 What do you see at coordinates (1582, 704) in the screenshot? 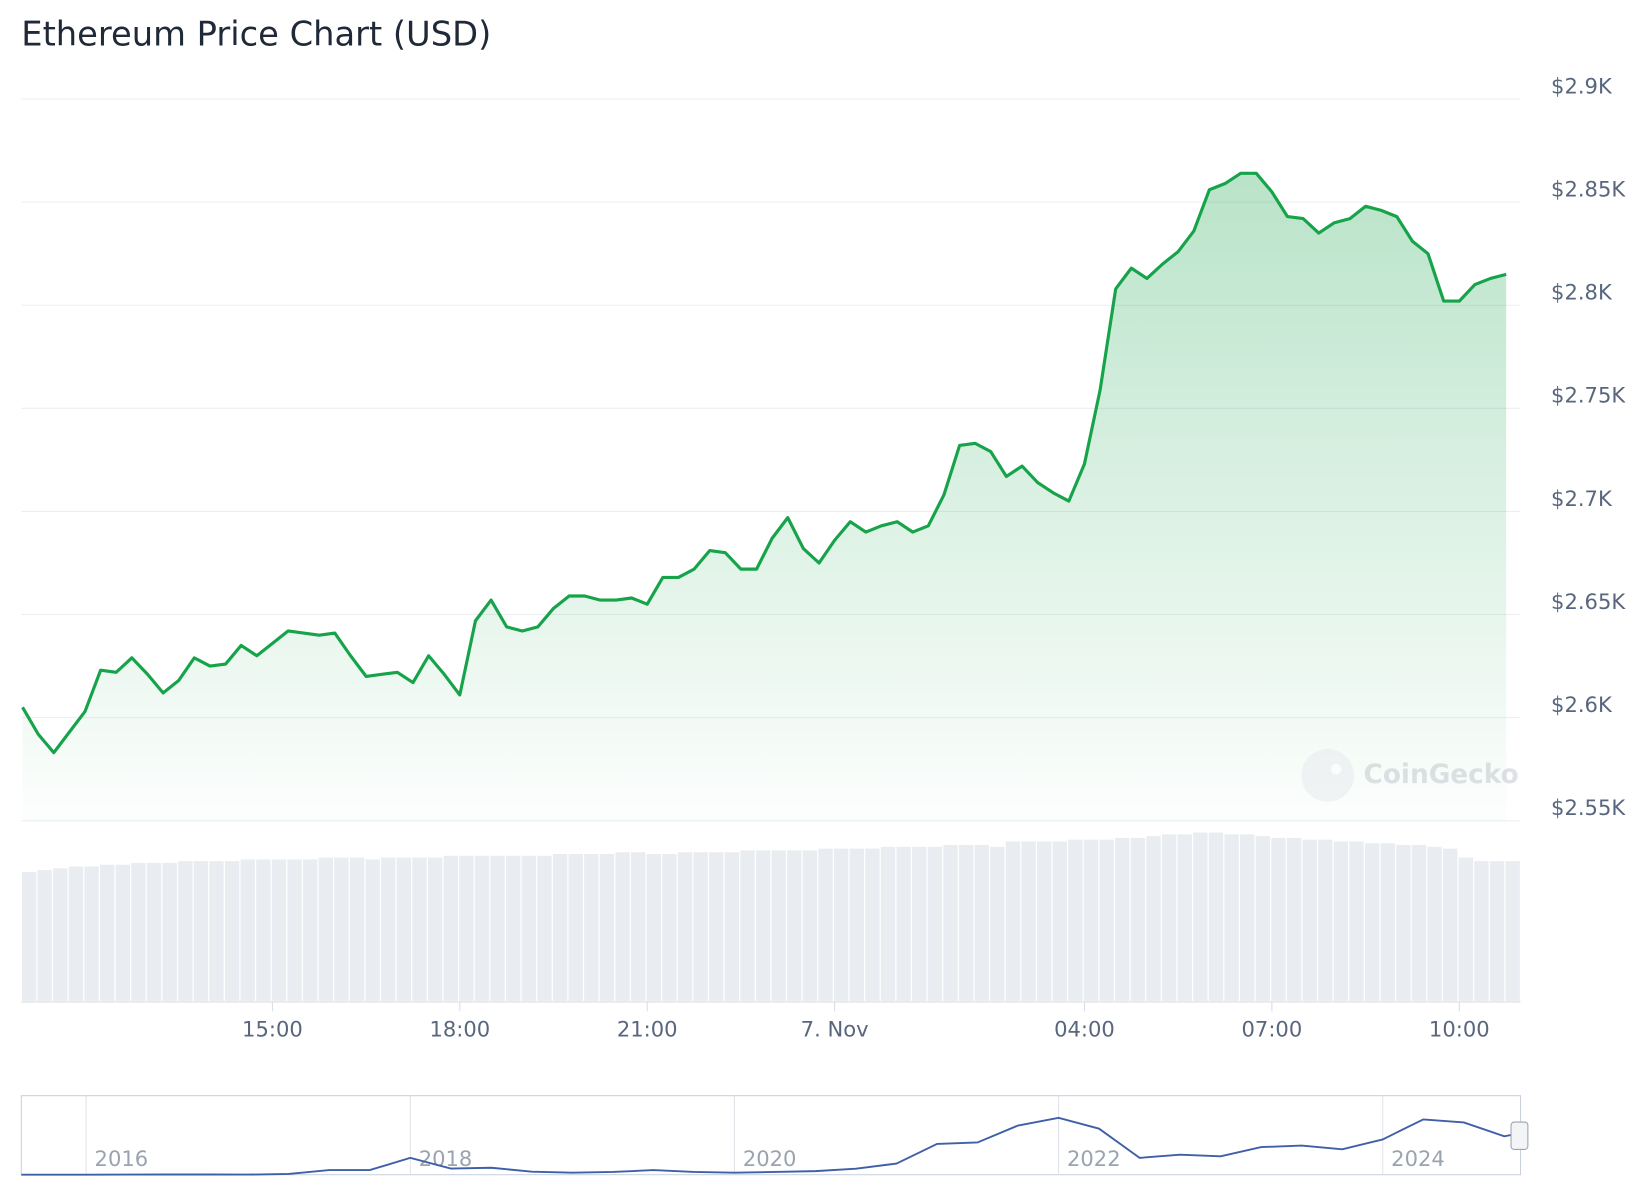
I see `y-tick-label: $2.6K` at bounding box center [1582, 704].